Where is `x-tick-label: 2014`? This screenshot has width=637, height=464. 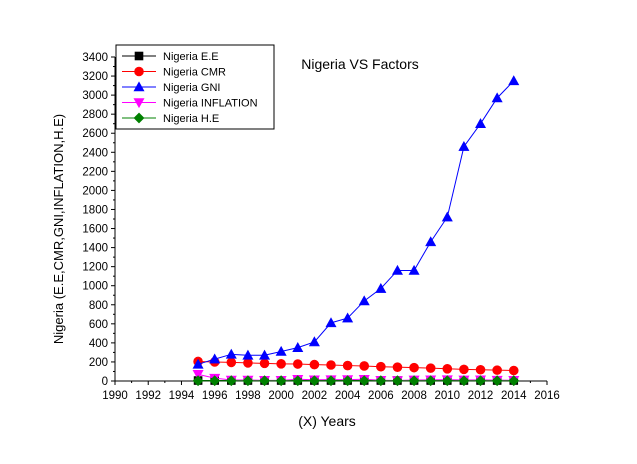 x-tick-label: 2014 is located at coordinates (514, 396).